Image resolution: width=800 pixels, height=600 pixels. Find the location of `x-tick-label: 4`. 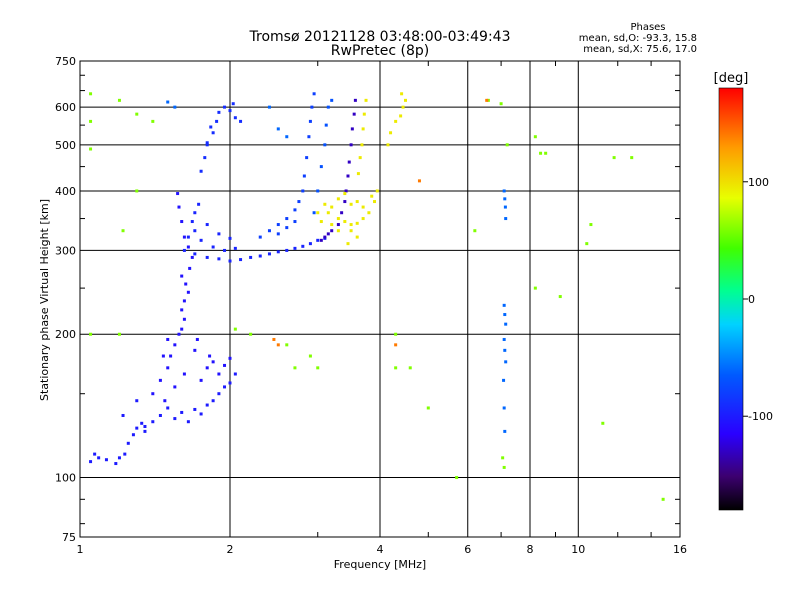

x-tick-label: 4 is located at coordinates (380, 549).